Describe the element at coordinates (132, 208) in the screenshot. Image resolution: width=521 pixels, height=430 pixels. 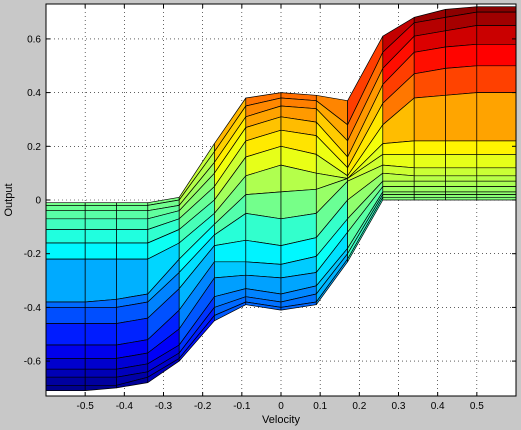
I see `surface-patch-r1-c2` at that location.